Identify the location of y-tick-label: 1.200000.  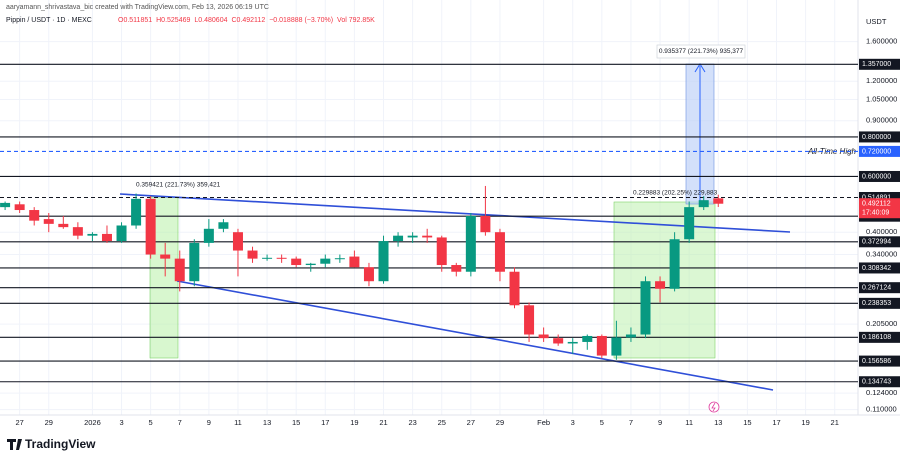
(881, 80).